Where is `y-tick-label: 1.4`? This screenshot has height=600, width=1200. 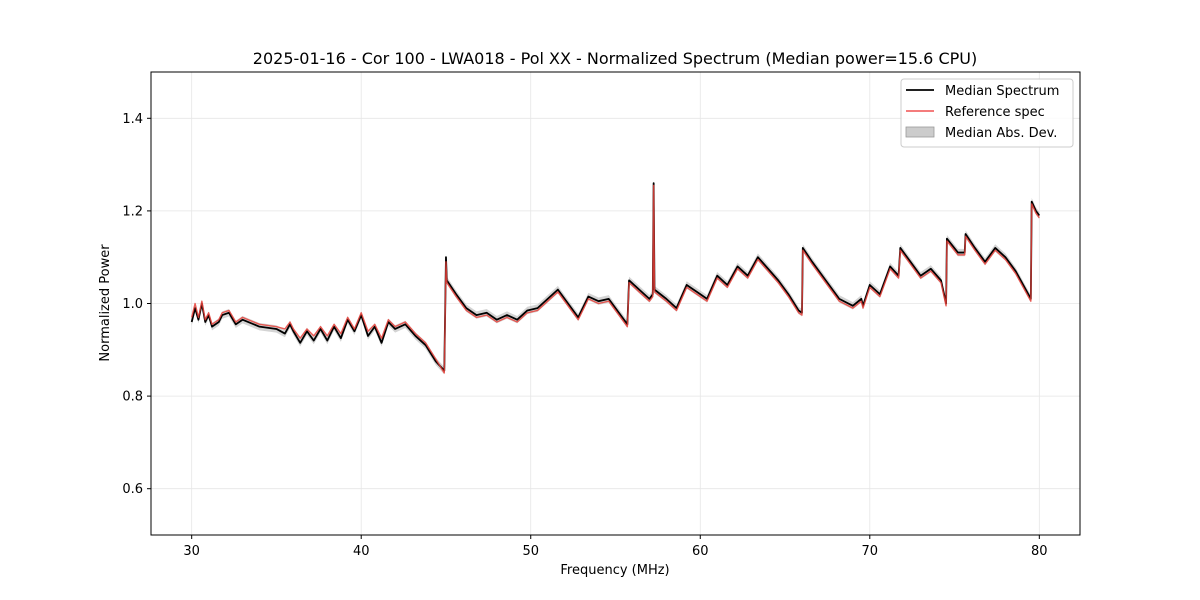
y-tick-label: 1.4 is located at coordinates (132, 119).